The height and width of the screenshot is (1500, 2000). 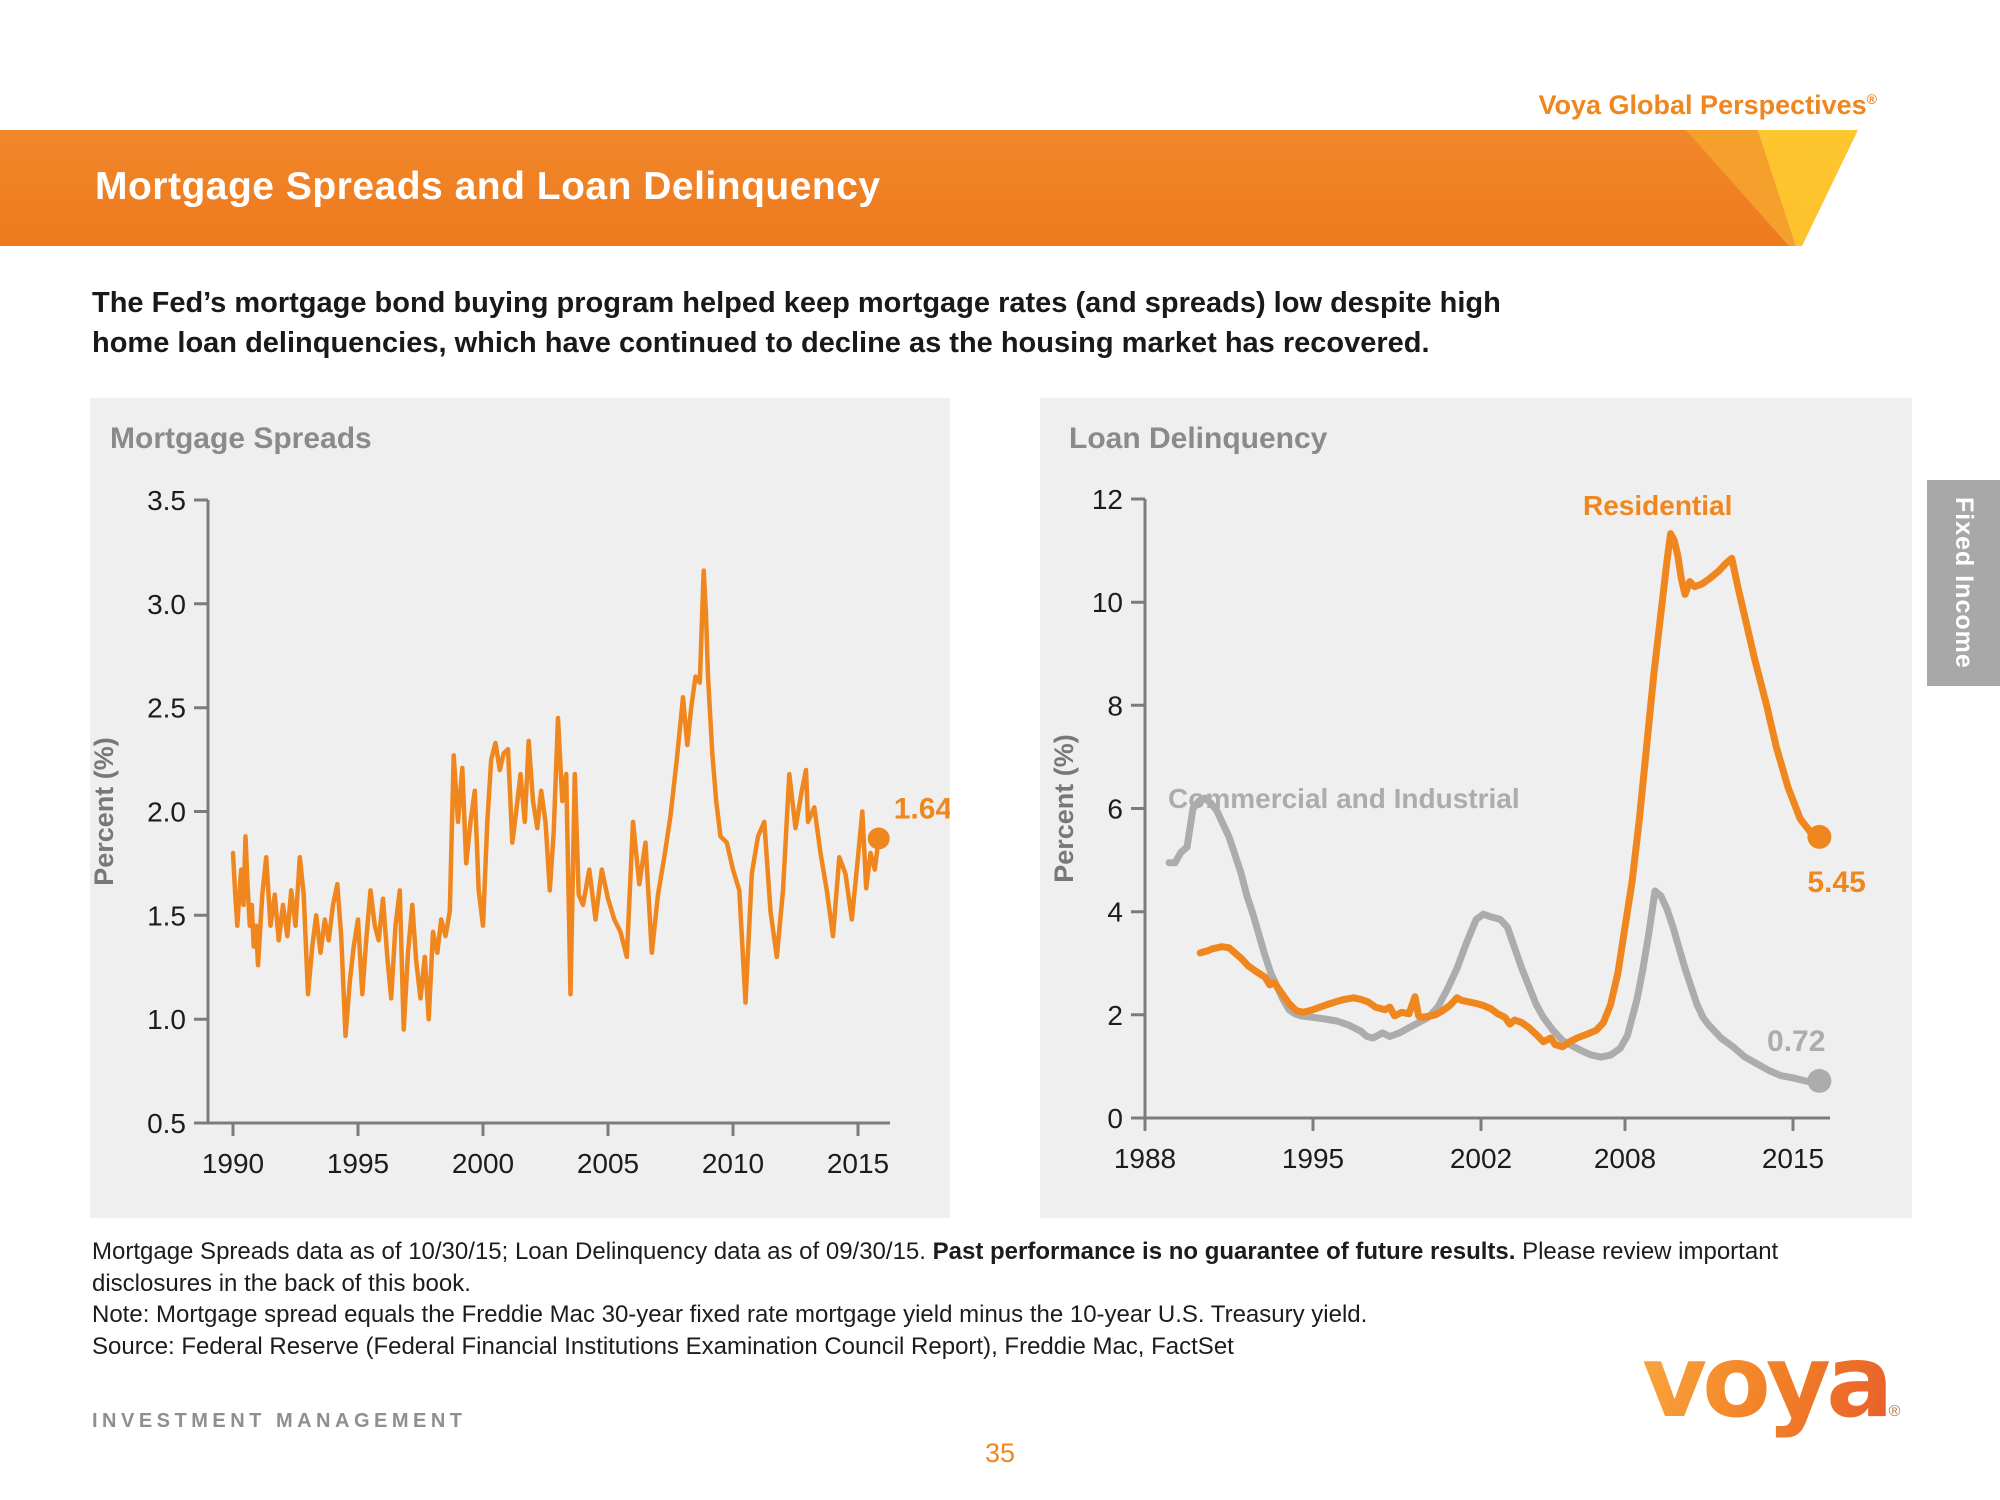 I want to click on svg-text: 3.0, so click(x=166, y=604).